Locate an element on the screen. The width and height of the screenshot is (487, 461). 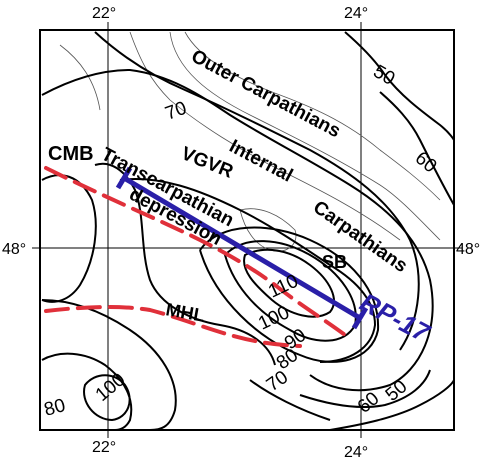
profile-endcap-end is located at coordinates (360, 318).